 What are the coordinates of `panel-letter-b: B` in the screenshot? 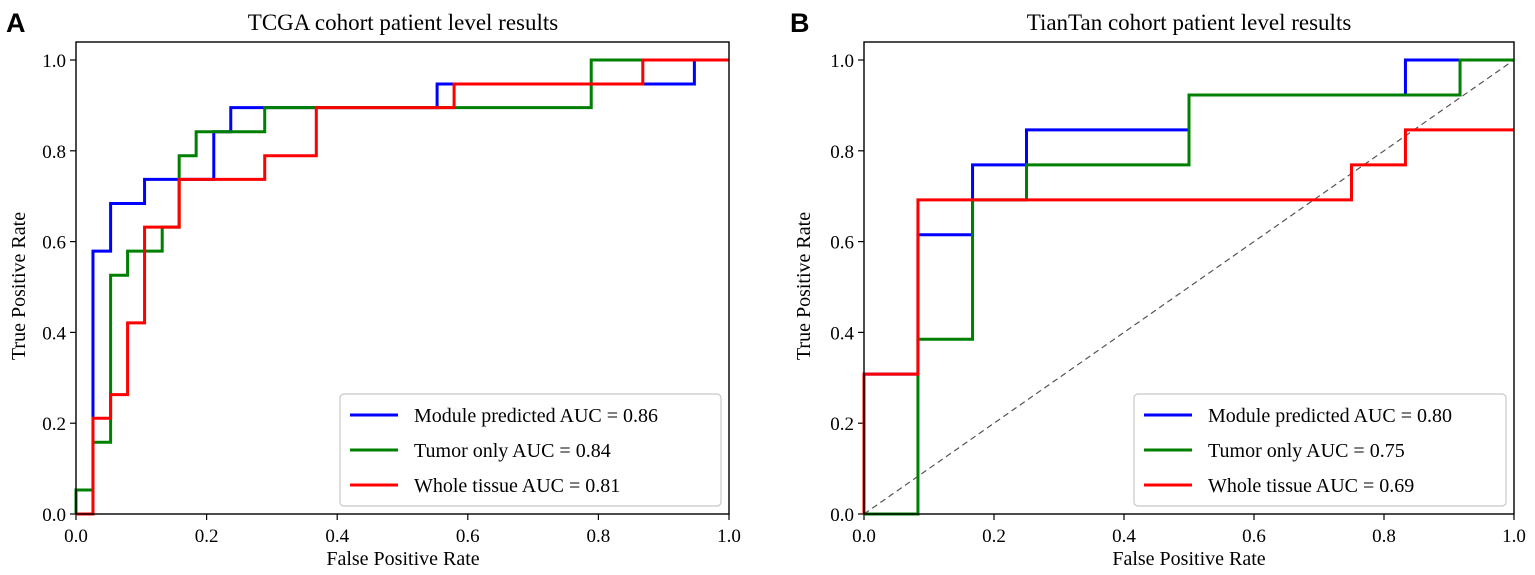 It's located at (800, 23).